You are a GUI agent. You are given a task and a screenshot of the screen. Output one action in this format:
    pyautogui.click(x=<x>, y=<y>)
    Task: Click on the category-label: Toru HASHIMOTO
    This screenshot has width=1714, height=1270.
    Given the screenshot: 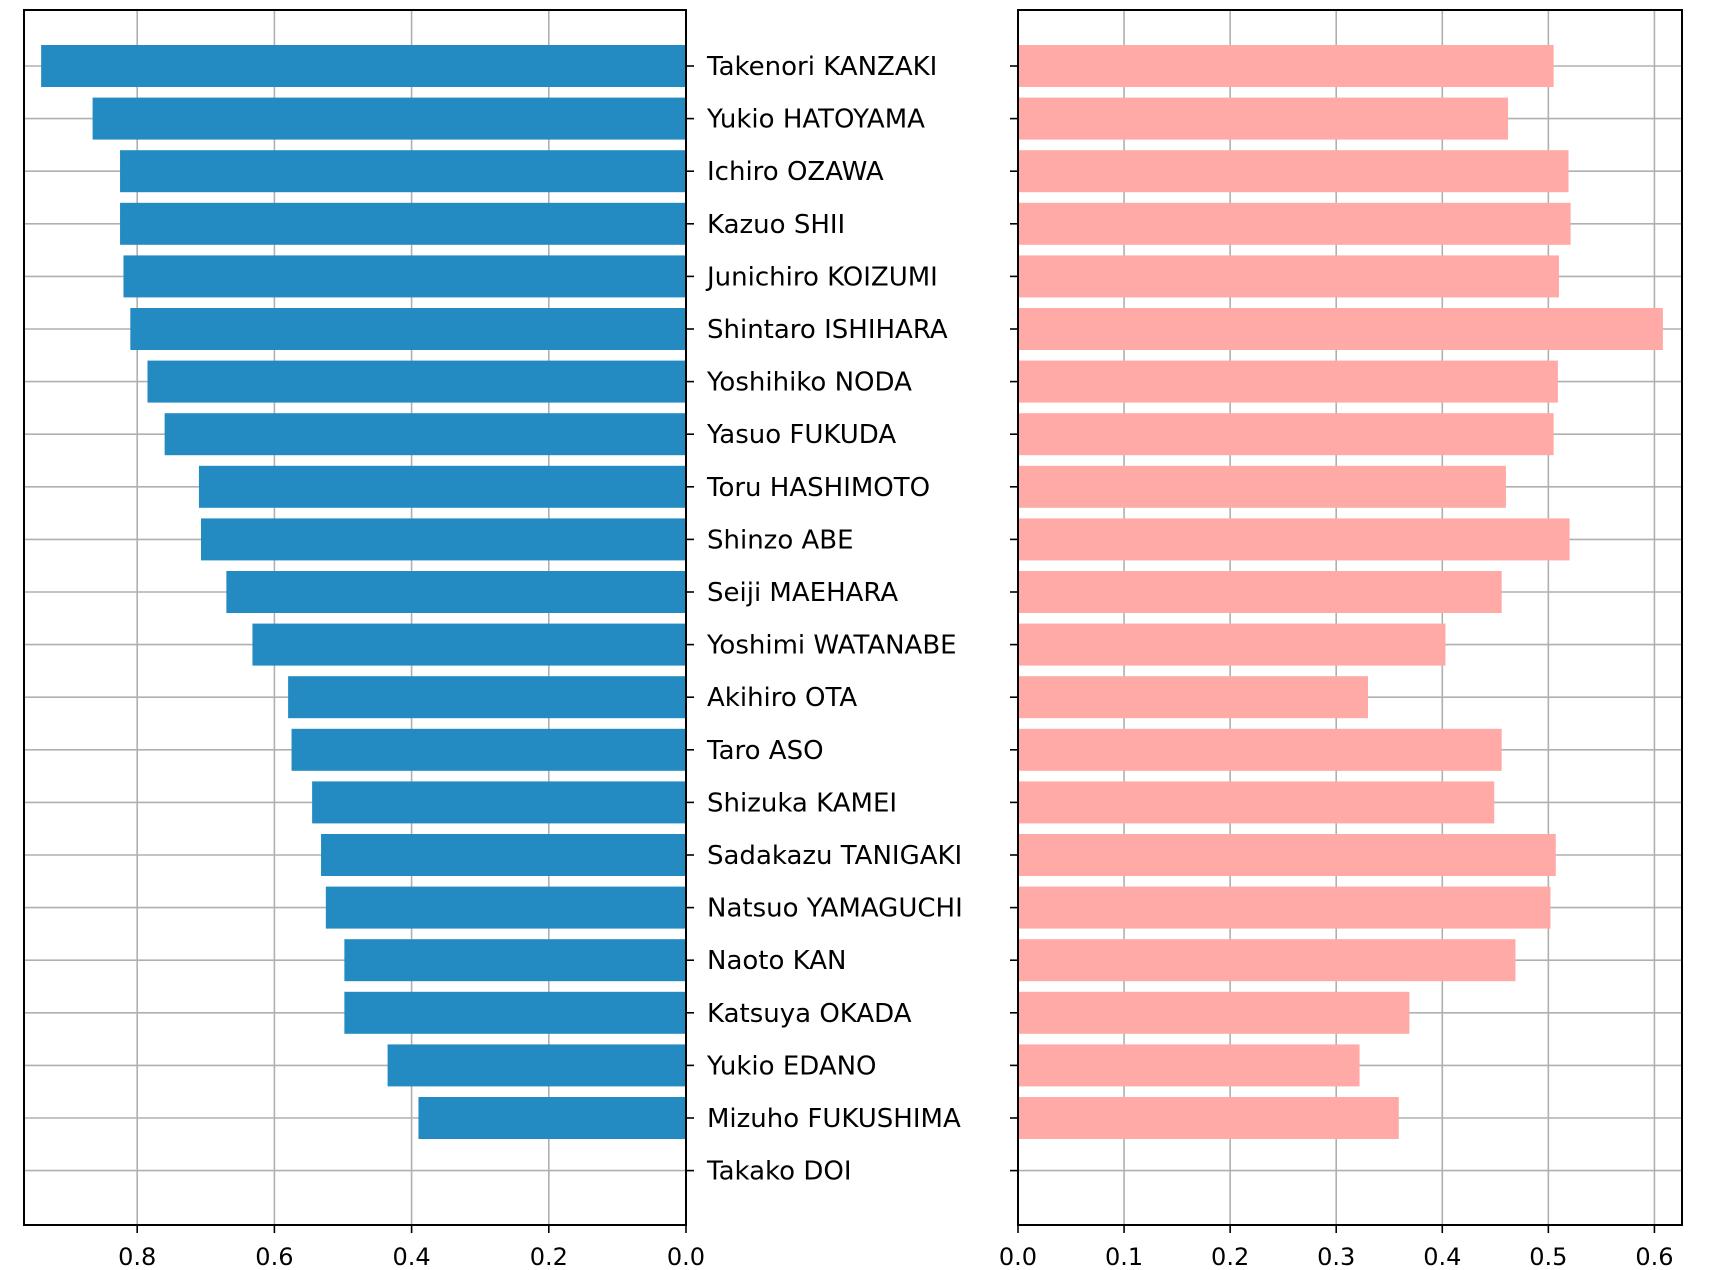 What is the action you would take?
    pyautogui.click(x=818, y=488)
    